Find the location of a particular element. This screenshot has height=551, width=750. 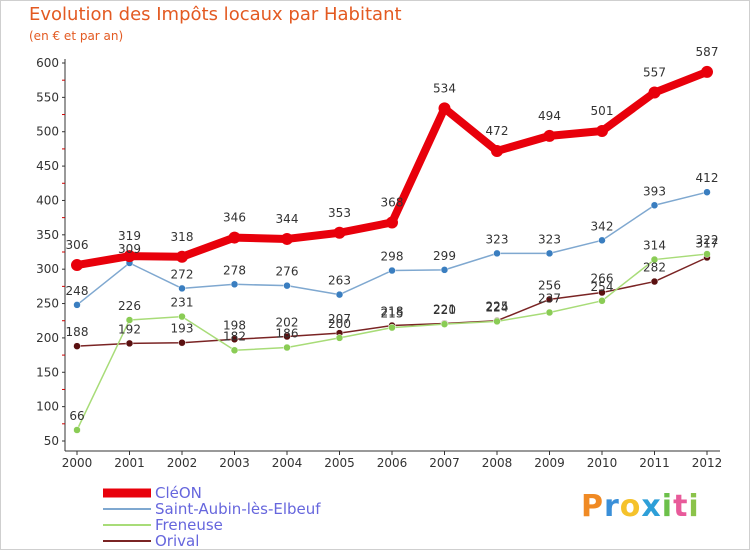

x-tick-label: 2004 is located at coordinates (287, 463).